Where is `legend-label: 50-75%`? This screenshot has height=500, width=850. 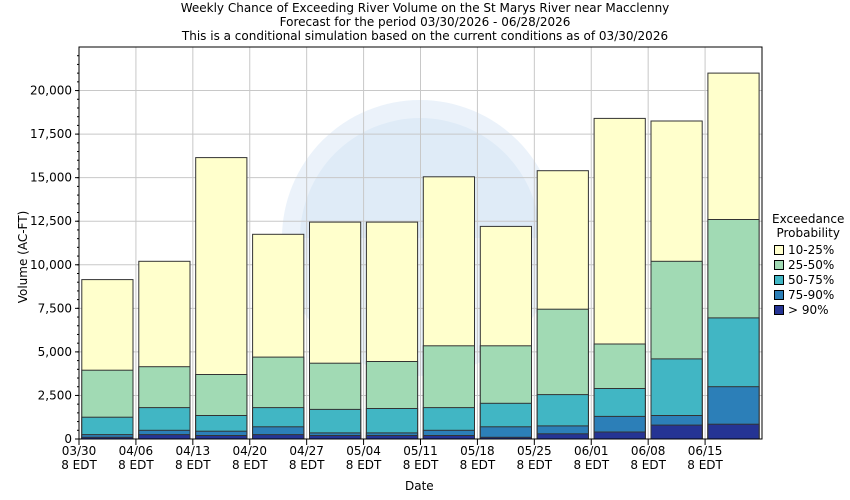 legend-label: 50-75% is located at coordinates (811, 279).